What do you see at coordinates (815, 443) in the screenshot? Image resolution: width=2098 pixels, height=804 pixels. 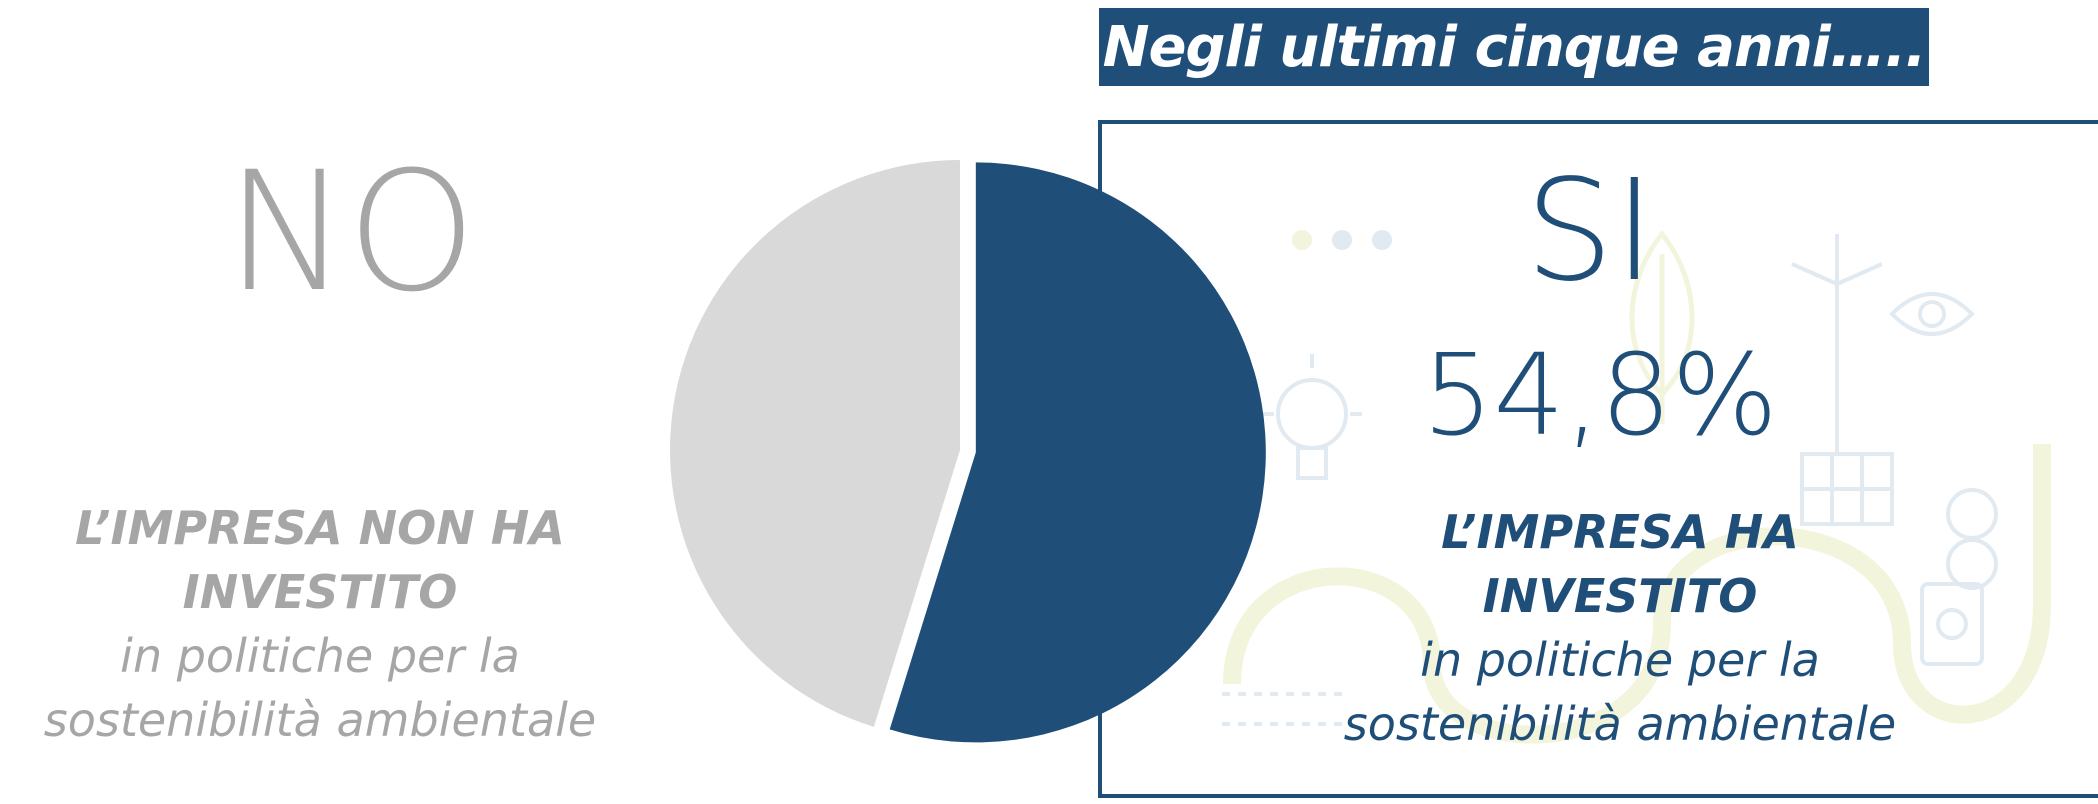 I see `pie-slice-no` at bounding box center [815, 443].